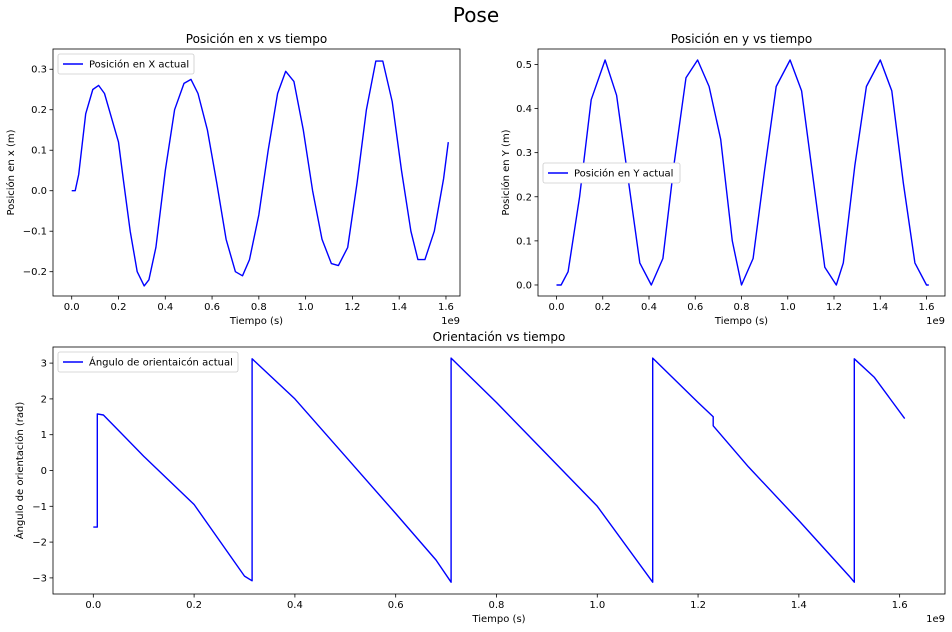 The height and width of the screenshot is (632, 952). What do you see at coordinates (39, 578) in the screenshot?
I see `y-tick-label: −3` at bounding box center [39, 578].